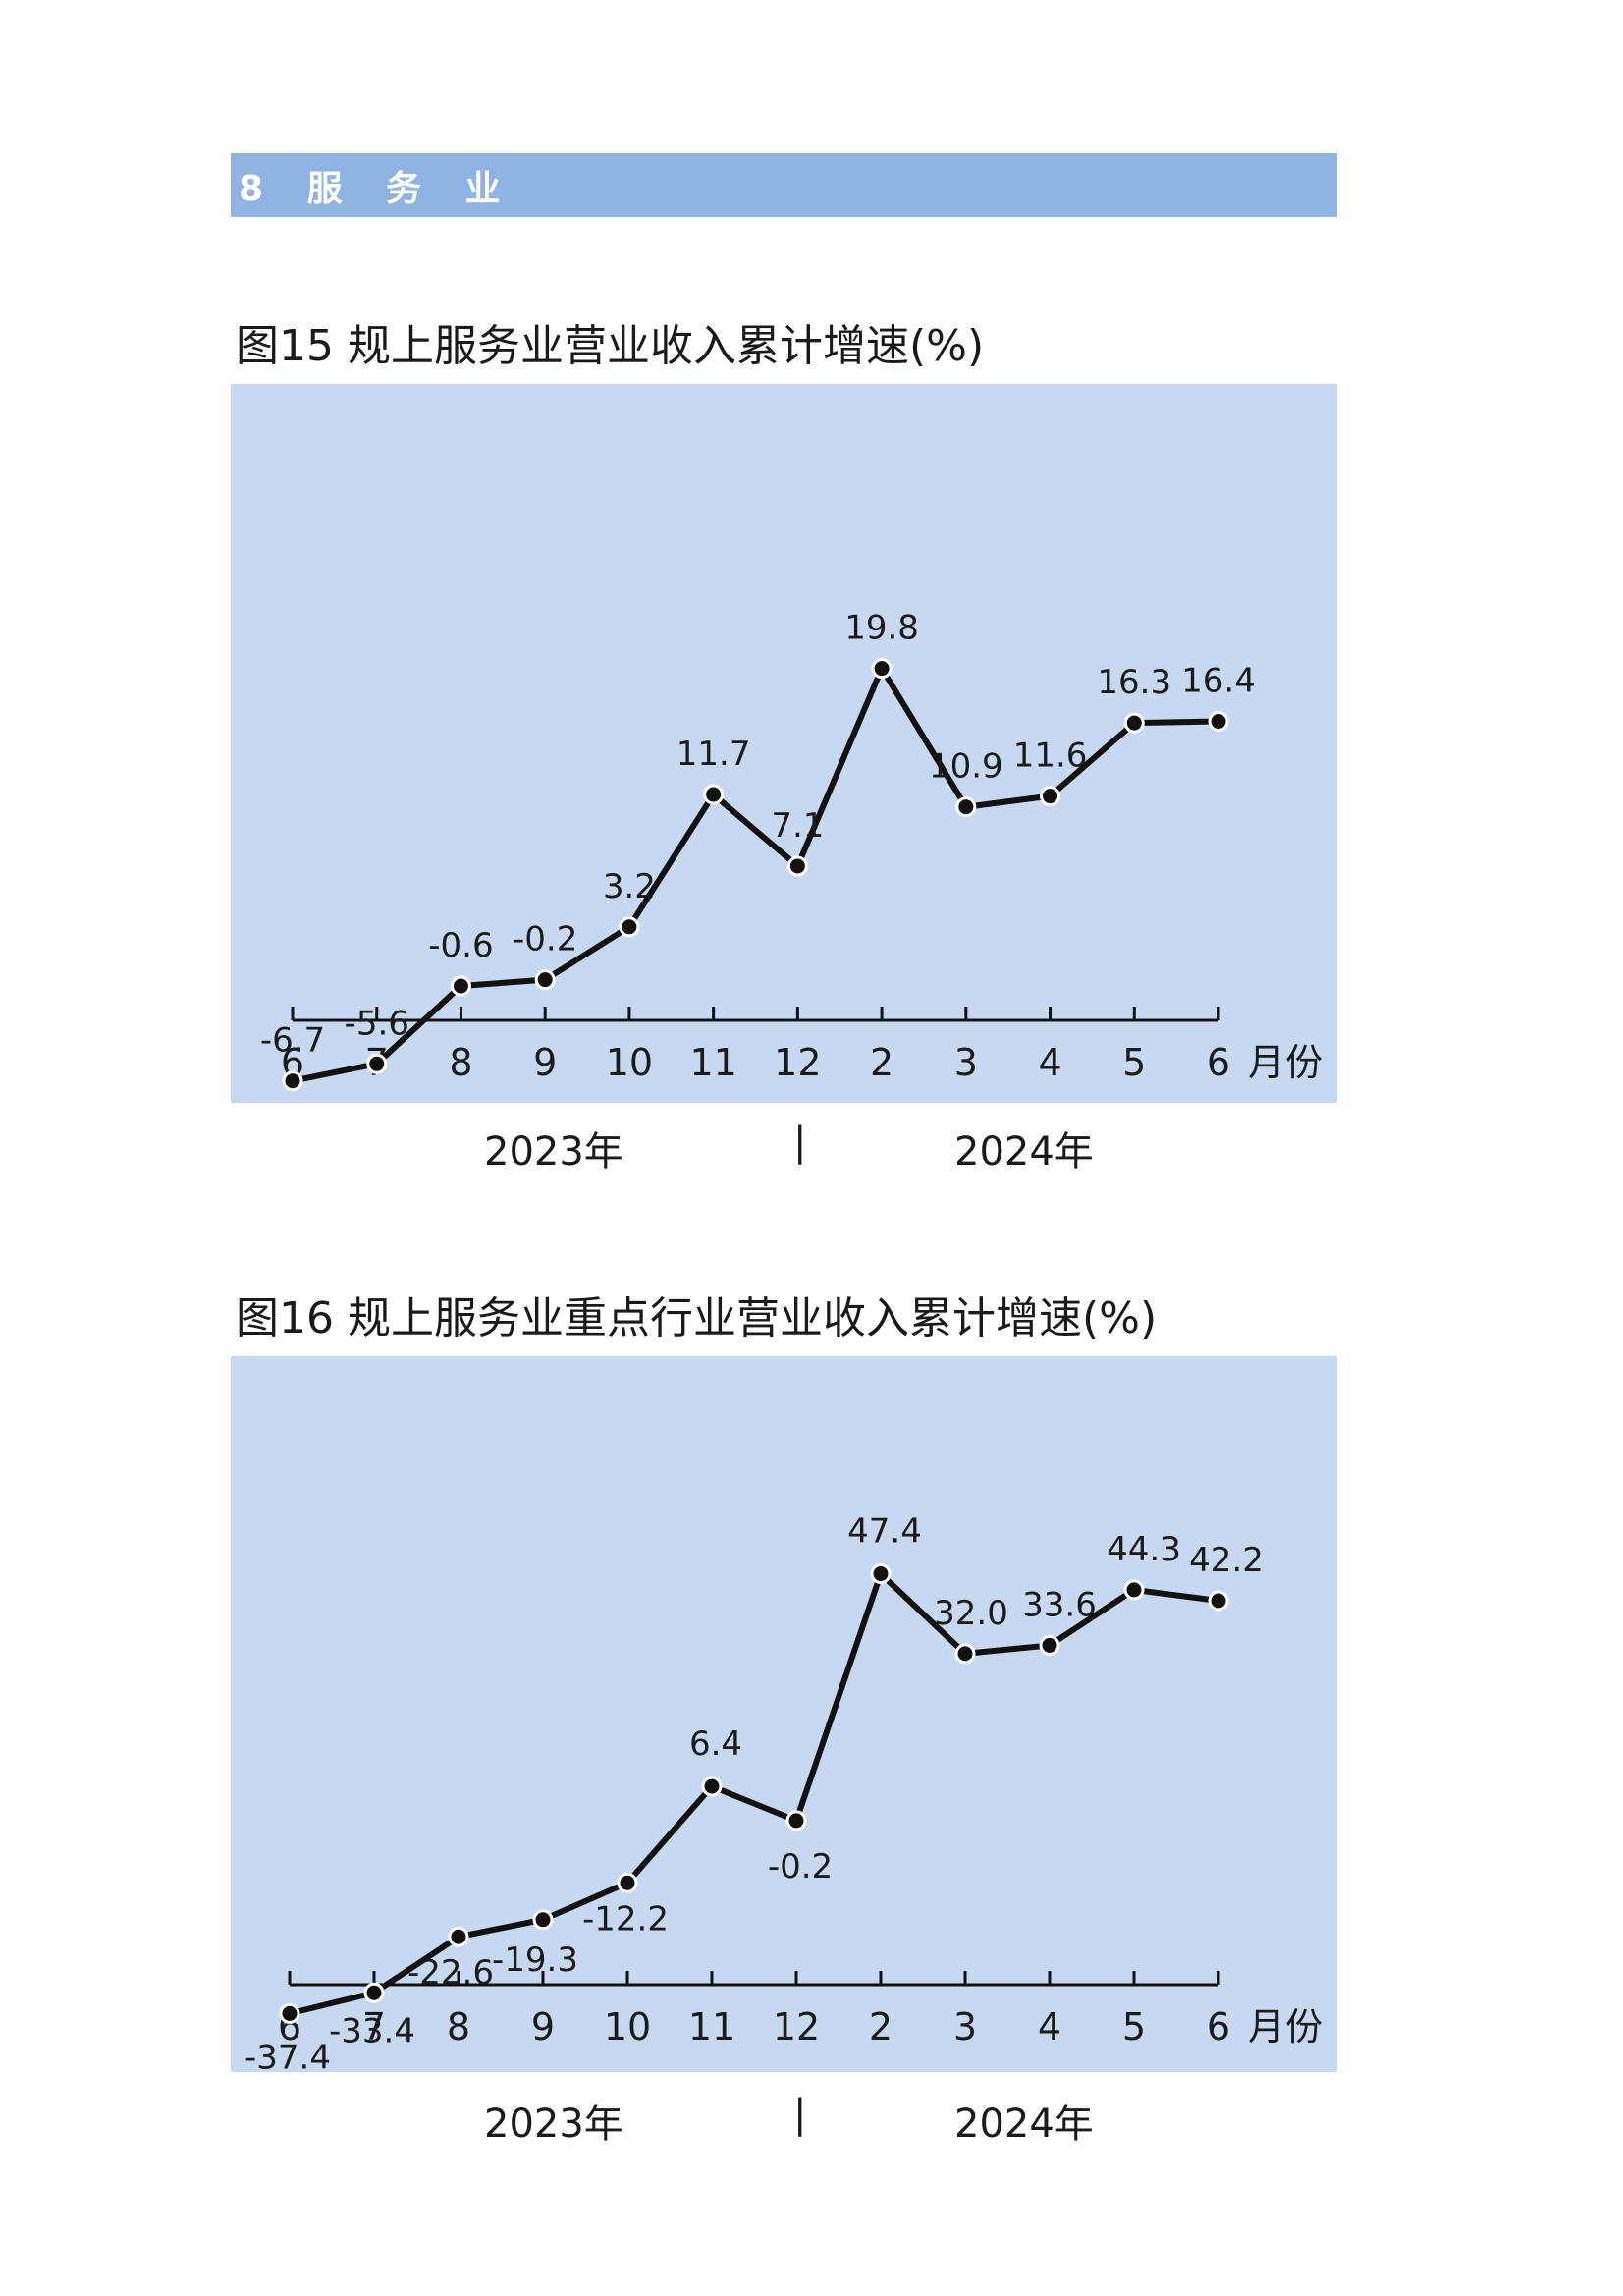 This screenshot has width=1623, height=2296. Describe the element at coordinates (884, 1532) in the screenshot. I see `chart-16-data-label: 47.4` at that location.